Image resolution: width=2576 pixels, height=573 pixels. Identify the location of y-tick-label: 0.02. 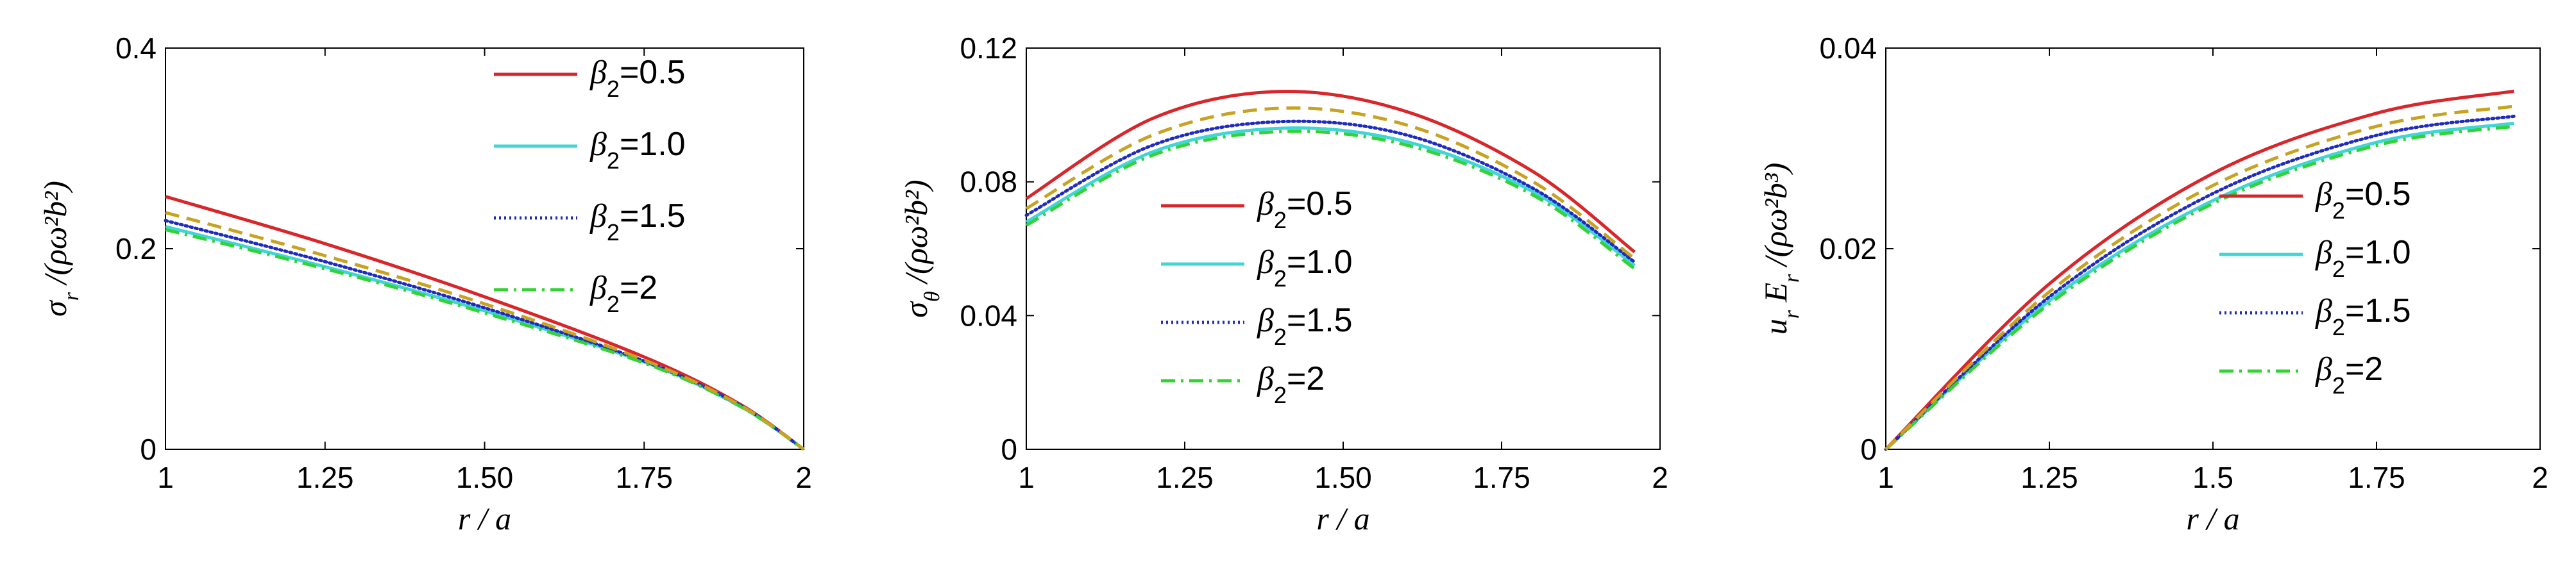
(1848, 248).